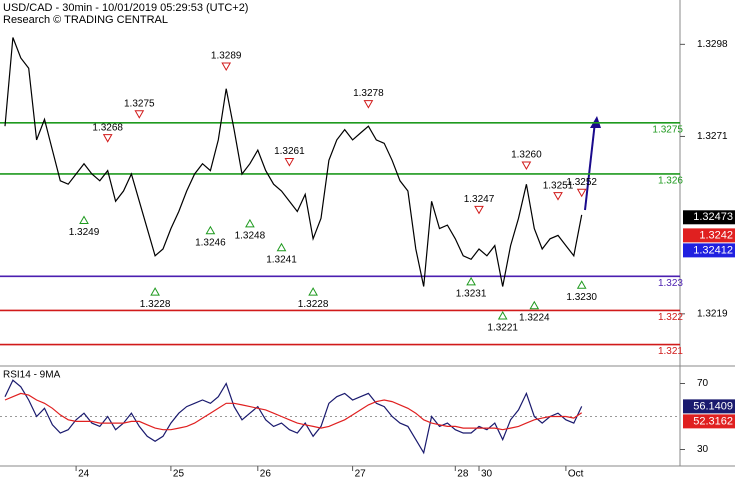 The width and height of the screenshot is (735, 480). I want to click on level-label: 1.3275, so click(667, 129).